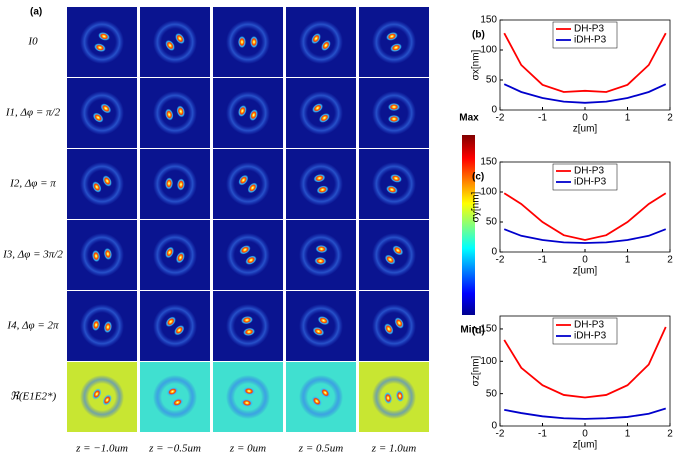 Image resolution: width=675 pixels, height=461 pixels. Describe the element at coordinates (320, 449) in the screenshot. I see `column-label: z = 0.5um` at that location.